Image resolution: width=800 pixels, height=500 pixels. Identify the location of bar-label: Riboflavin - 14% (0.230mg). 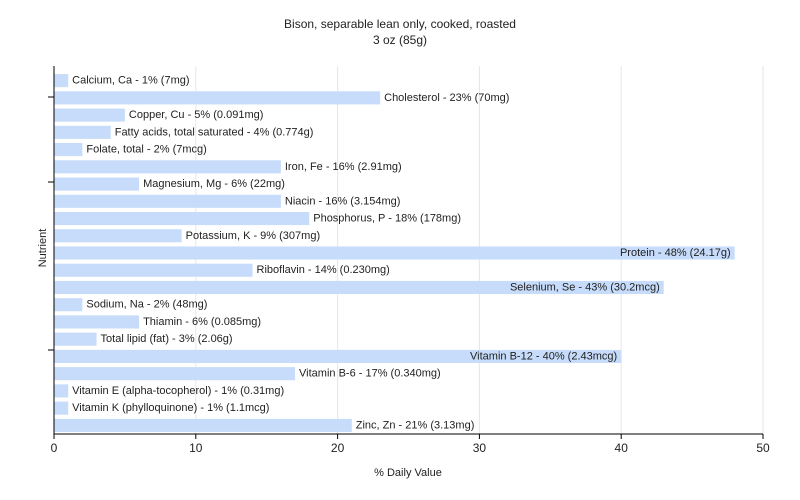
(323, 270).